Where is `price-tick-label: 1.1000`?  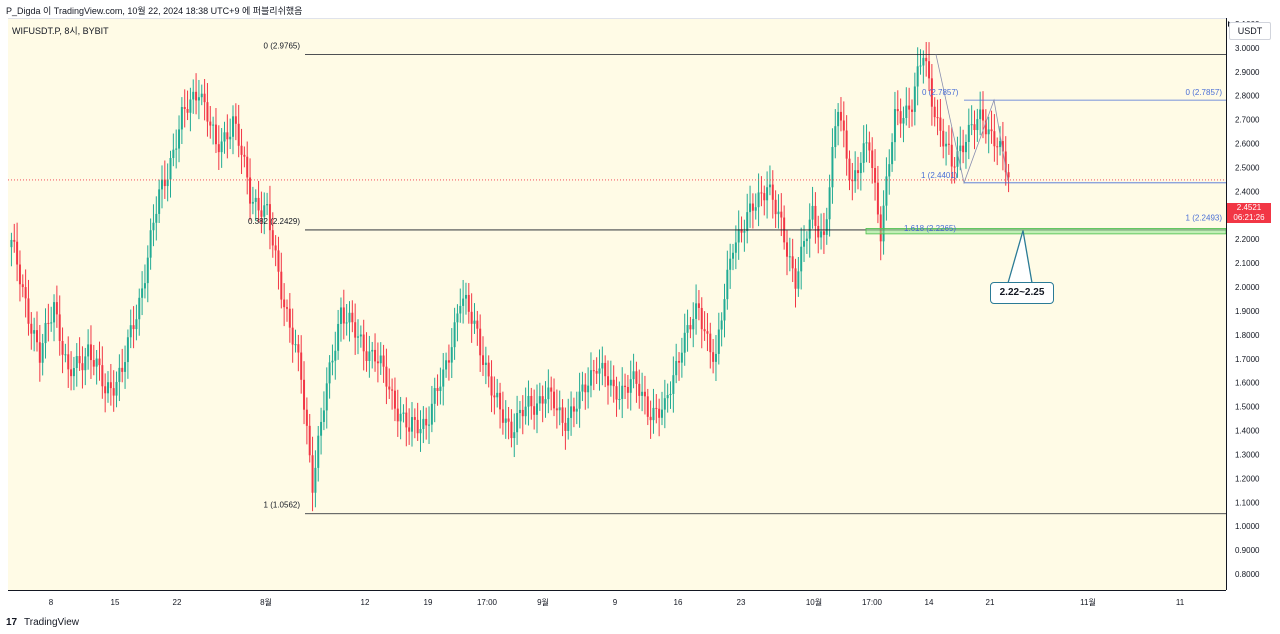
price-tick-label: 1.1000 is located at coordinates (1247, 502).